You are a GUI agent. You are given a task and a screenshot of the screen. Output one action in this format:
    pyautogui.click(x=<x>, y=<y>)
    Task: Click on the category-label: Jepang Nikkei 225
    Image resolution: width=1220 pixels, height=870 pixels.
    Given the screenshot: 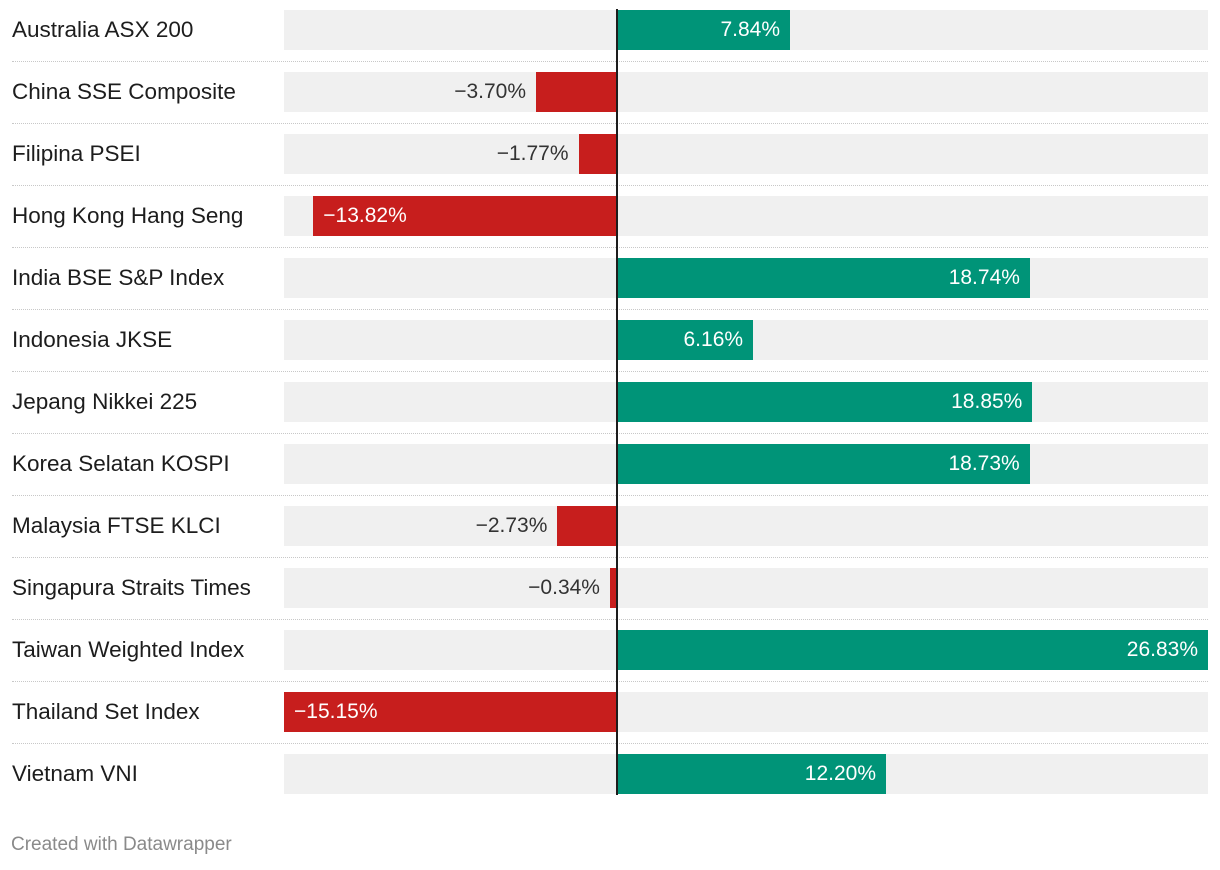 What is the action you would take?
    pyautogui.click(x=105, y=401)
    